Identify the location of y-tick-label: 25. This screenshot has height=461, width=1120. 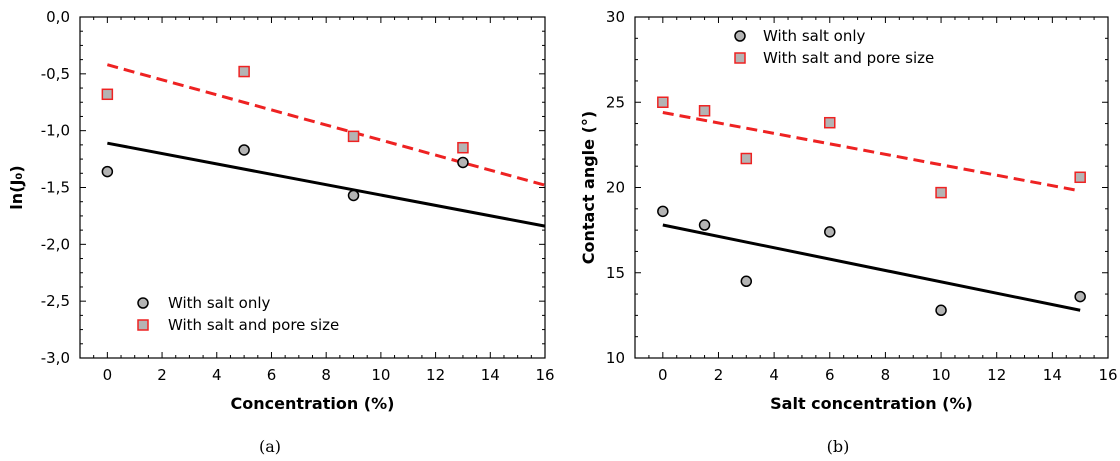
(615, 102).